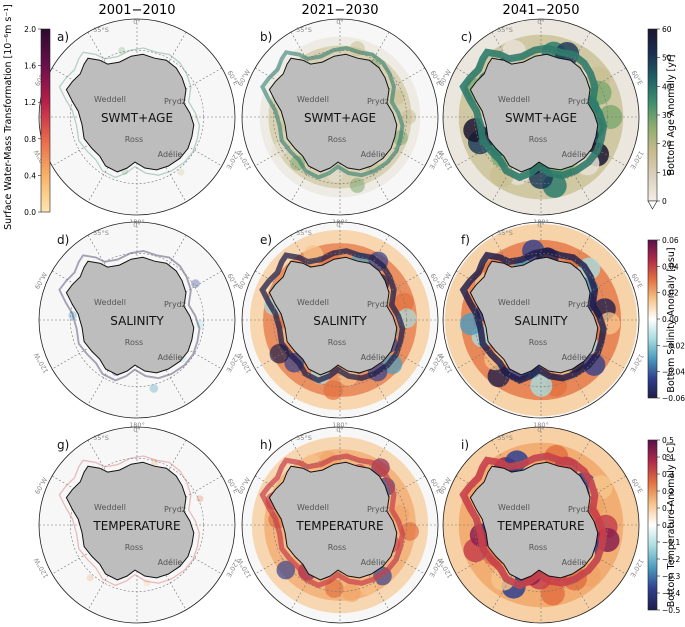  I want to click on temperature-colorbar-bar-tick: −0.4, so click(671, 593).